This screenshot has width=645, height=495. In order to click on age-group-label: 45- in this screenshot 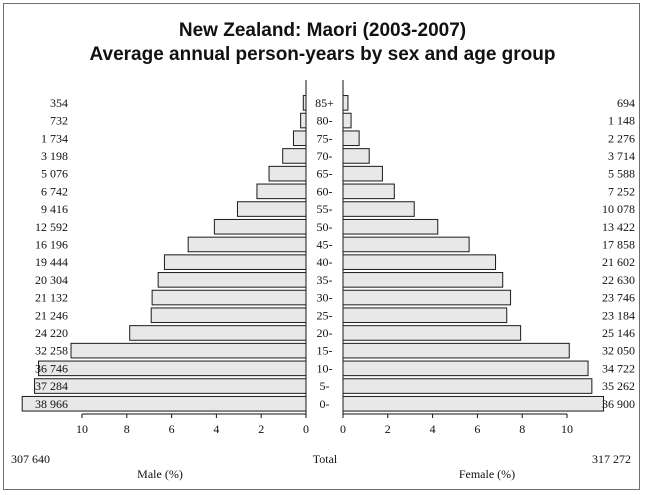, I will do `click(325, 244)`.